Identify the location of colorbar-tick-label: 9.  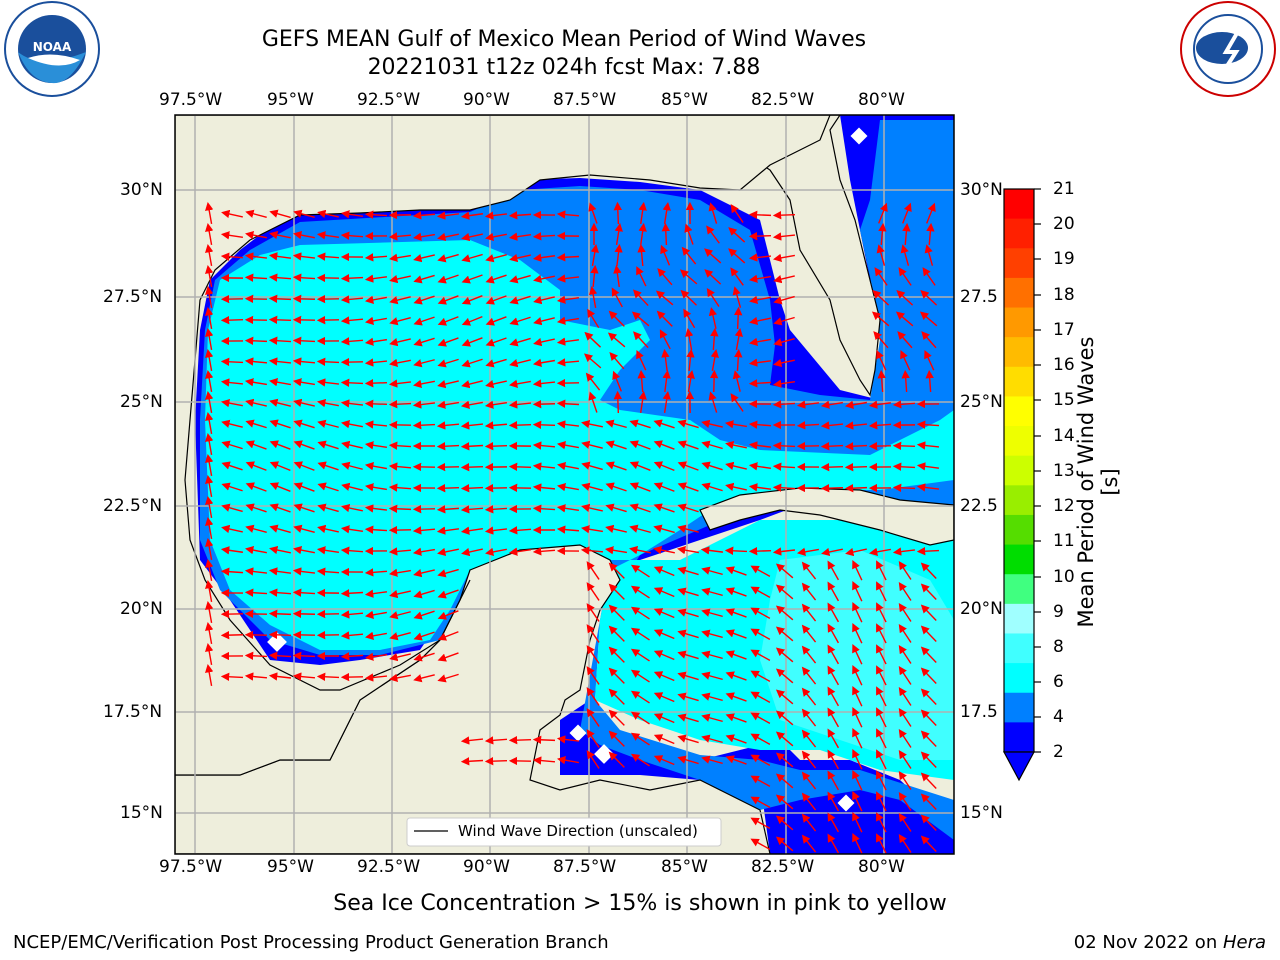
(1058, 612).